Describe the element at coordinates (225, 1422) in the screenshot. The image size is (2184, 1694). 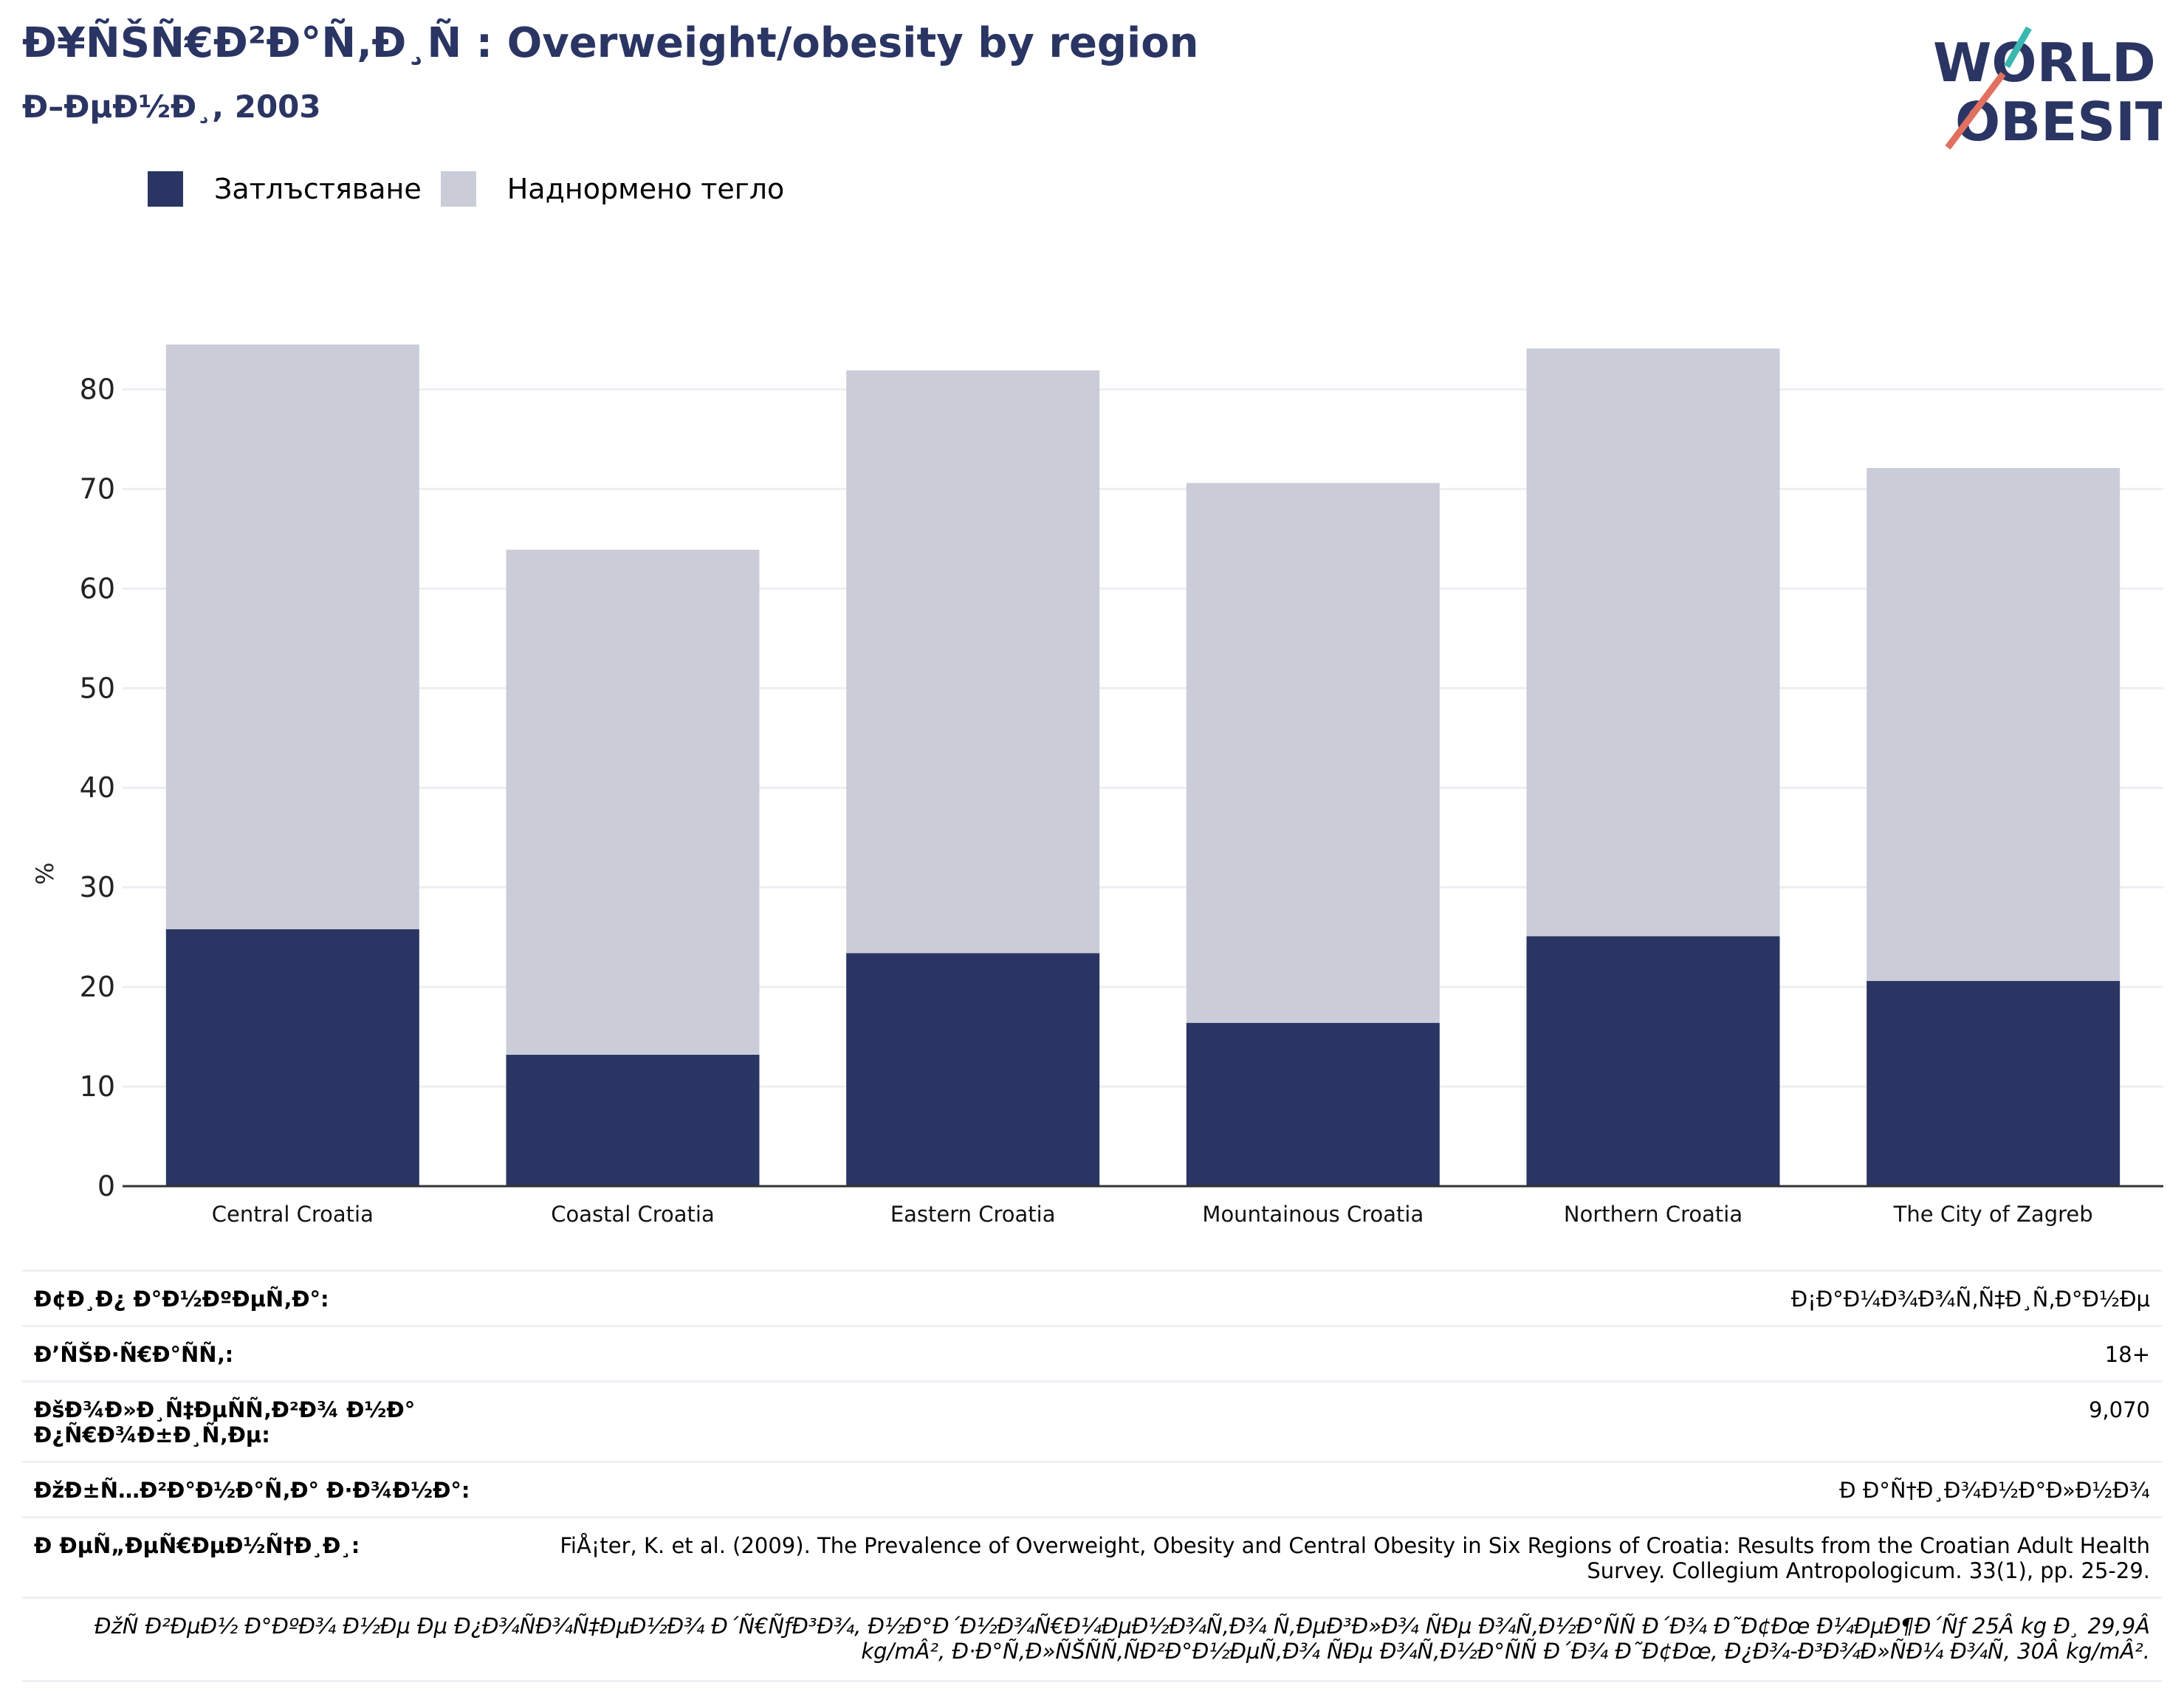
I see `info-label: ÐšÐ¾Ð»Ð¸Ñ‡ÐµÑÑ‚Ð²Ð¾ Ð½Ð° Ð¿Ñ€Ð¾Ð±Ð¸Ñ‚Ðµ:` at that location.